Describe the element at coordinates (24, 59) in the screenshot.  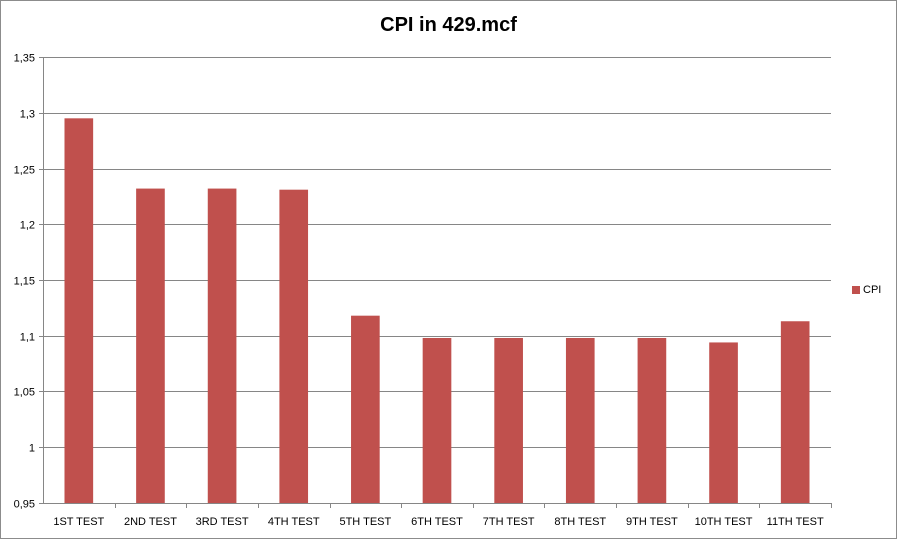
I see `y-tick-label: 1,35` at that location.